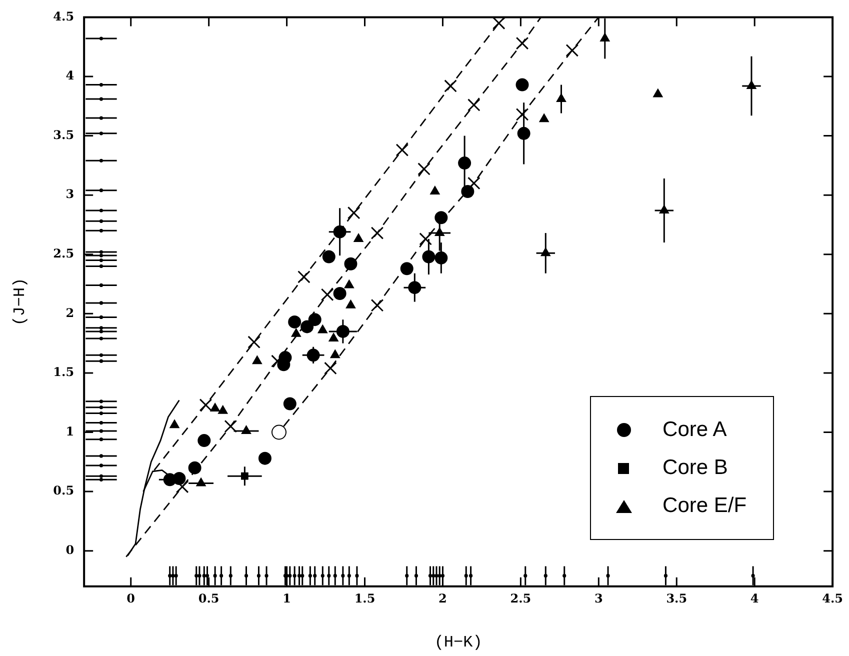 The image size is (849, 656). What do you see at coordinates (70, 549) in the screenshot?
I see `y-tick-label: 0` at bounding box center [70, 549].